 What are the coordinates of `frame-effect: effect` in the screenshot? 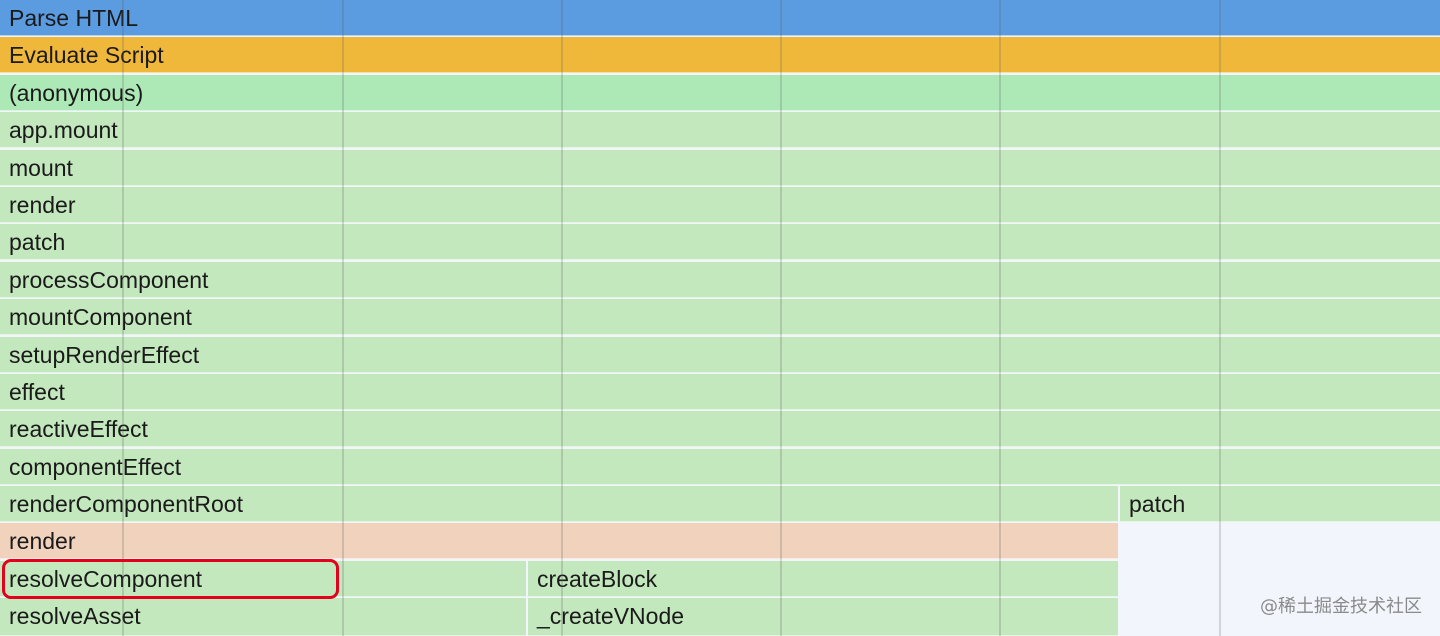 It's located at (720, 392).